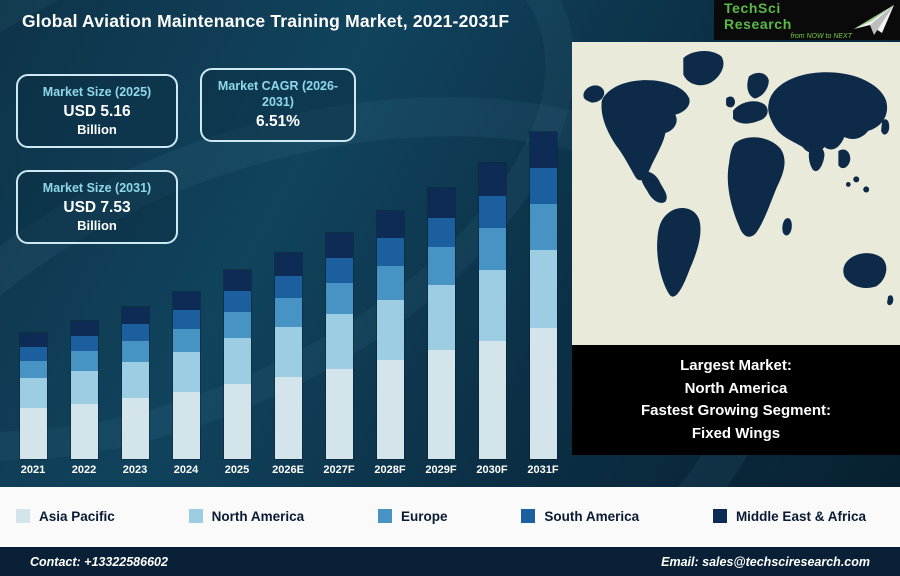 The width and height of the screenshot is (900, 576). I want to click on legend-item-north-america: North America, so click(246, 516).